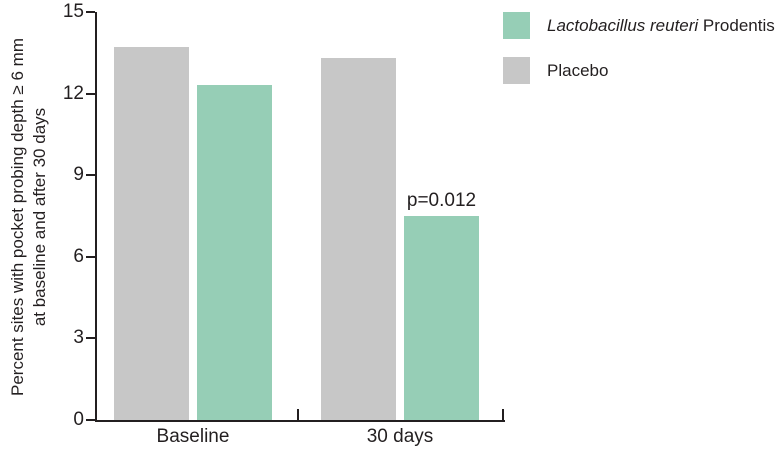 This screenshot has width=782, height=452. What do you see at coordinates (73, 11) in the screenshot?
I see `y-axis-tick-label: 15` at bounding box center [73, 11].